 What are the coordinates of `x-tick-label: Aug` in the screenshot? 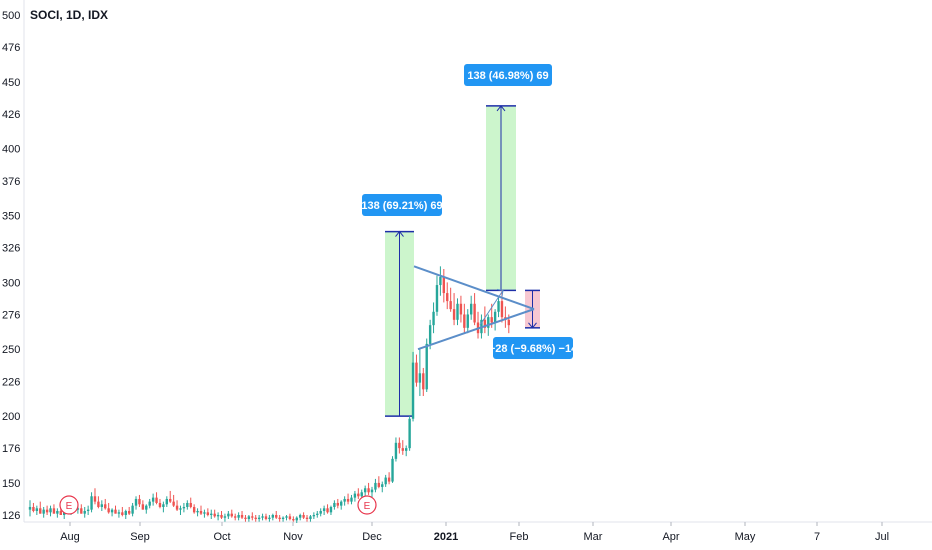 It's located at (70, 537).